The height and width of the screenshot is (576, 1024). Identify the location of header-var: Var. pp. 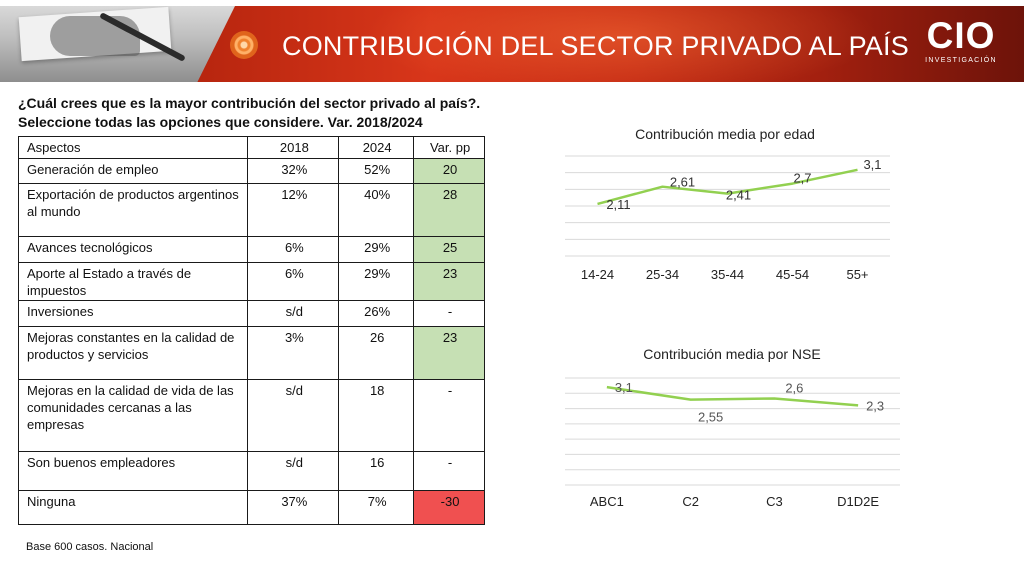
(449, 147).